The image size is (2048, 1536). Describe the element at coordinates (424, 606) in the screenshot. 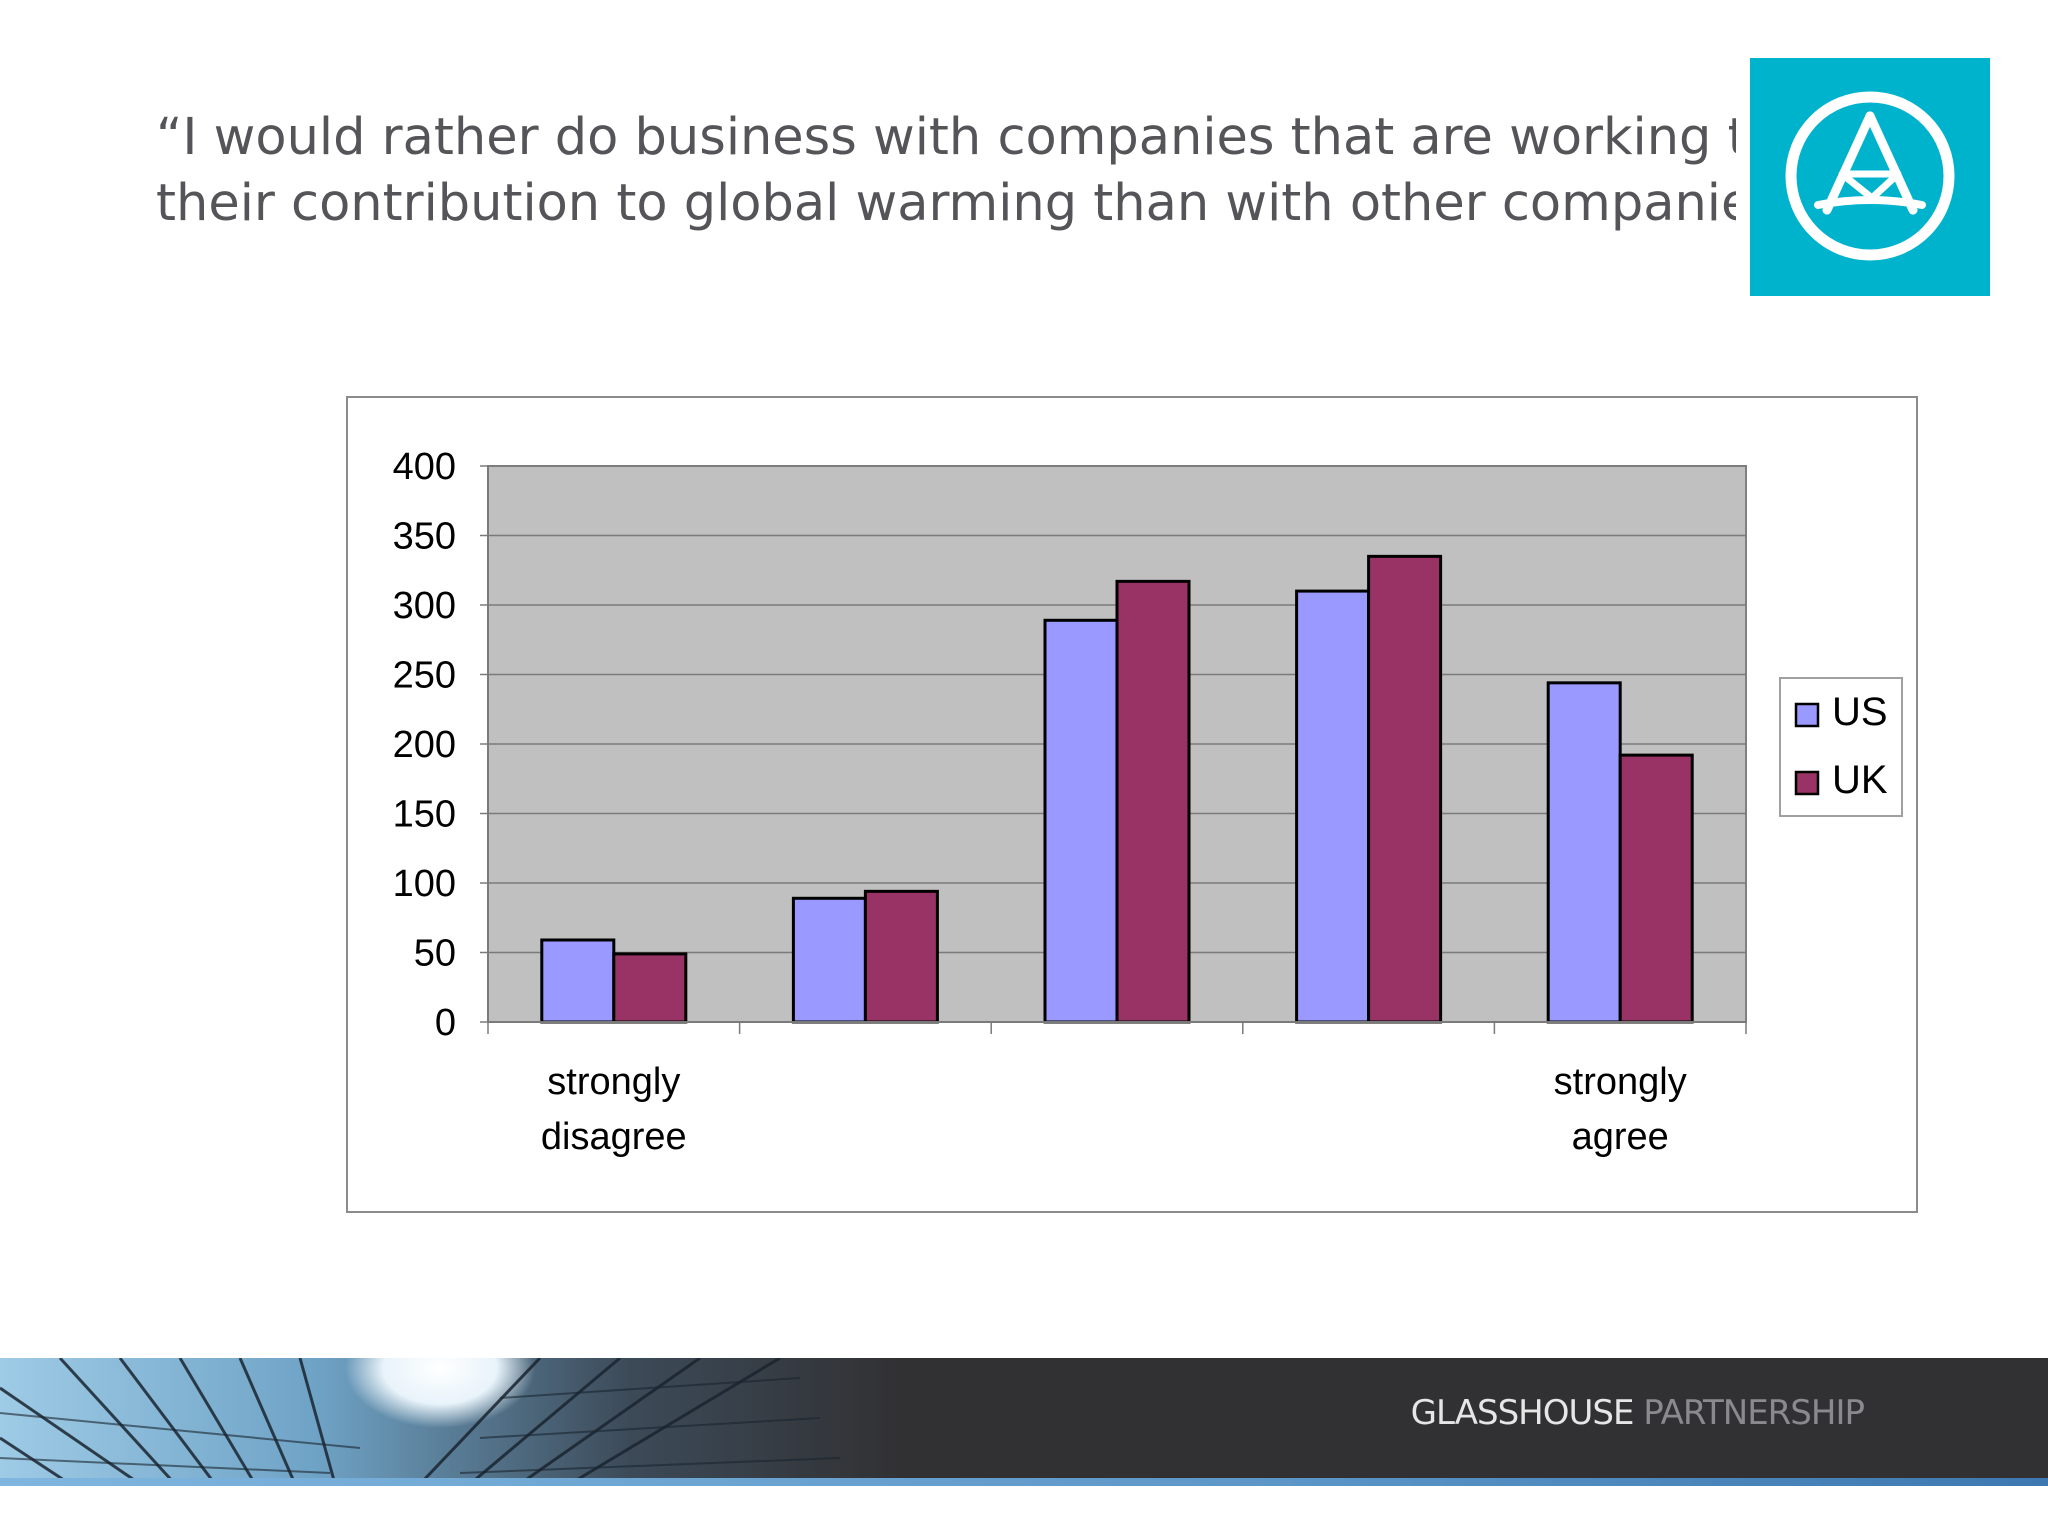

I see `y-tick-label: 300` at that location.